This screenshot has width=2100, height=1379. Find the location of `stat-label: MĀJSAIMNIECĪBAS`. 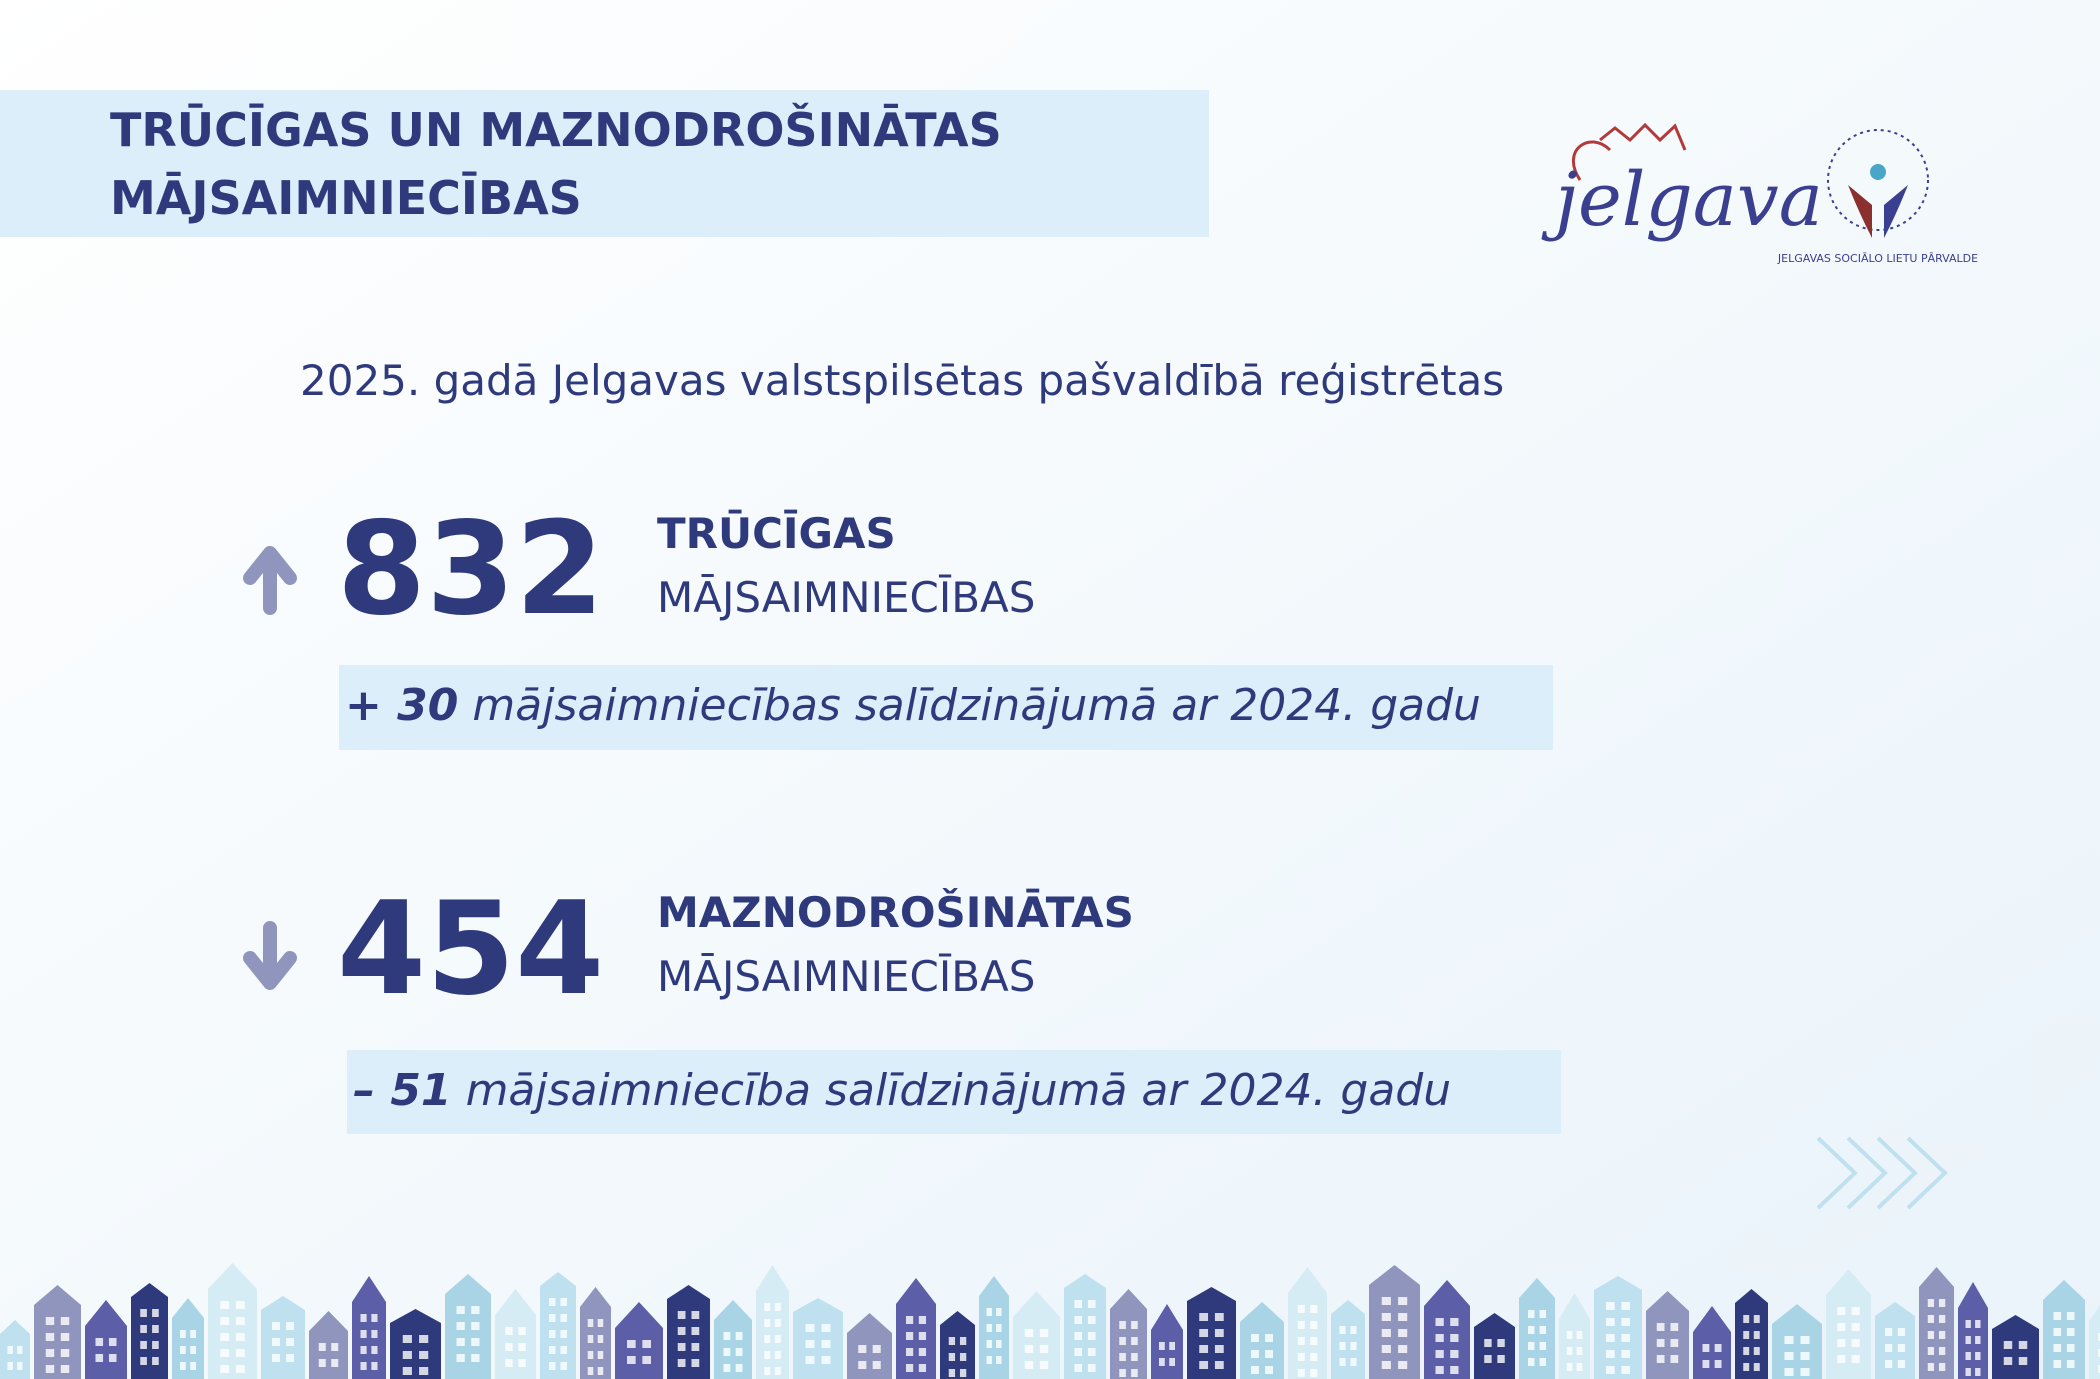

stat-label: MĀJSAIMNIECĪBAS is located at coordinates (846, 597).